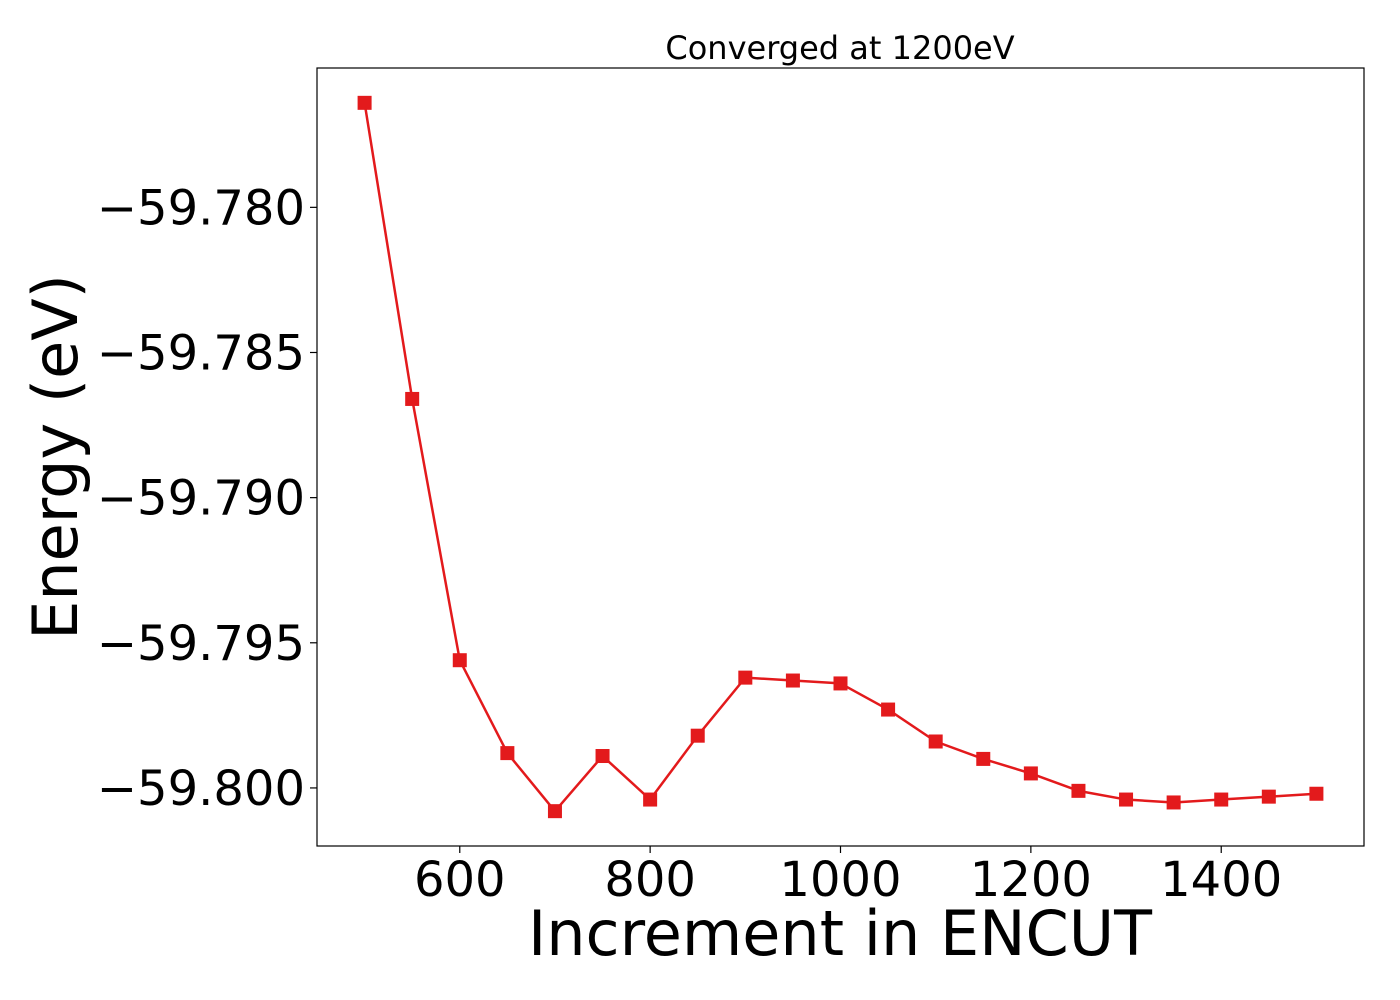 The height and width of the screenshot is (1000, 1400). I want to click on y-tick-label: −59.800, so click(201, 789).